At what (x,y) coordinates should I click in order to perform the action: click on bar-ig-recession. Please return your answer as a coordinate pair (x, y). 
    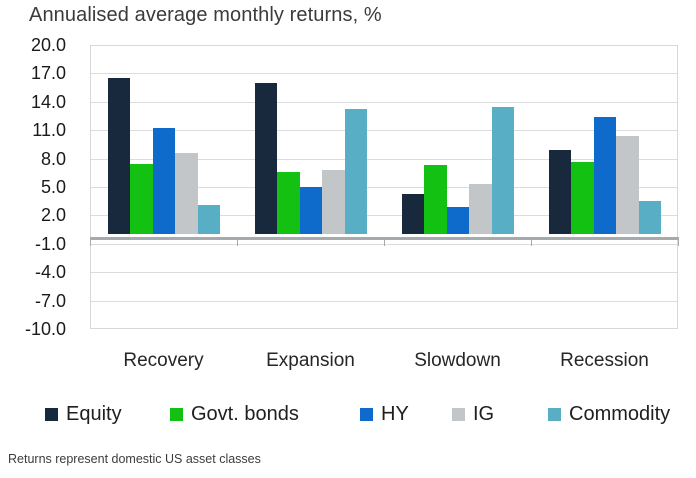
    Looking at the image, I should click on (627, 185).